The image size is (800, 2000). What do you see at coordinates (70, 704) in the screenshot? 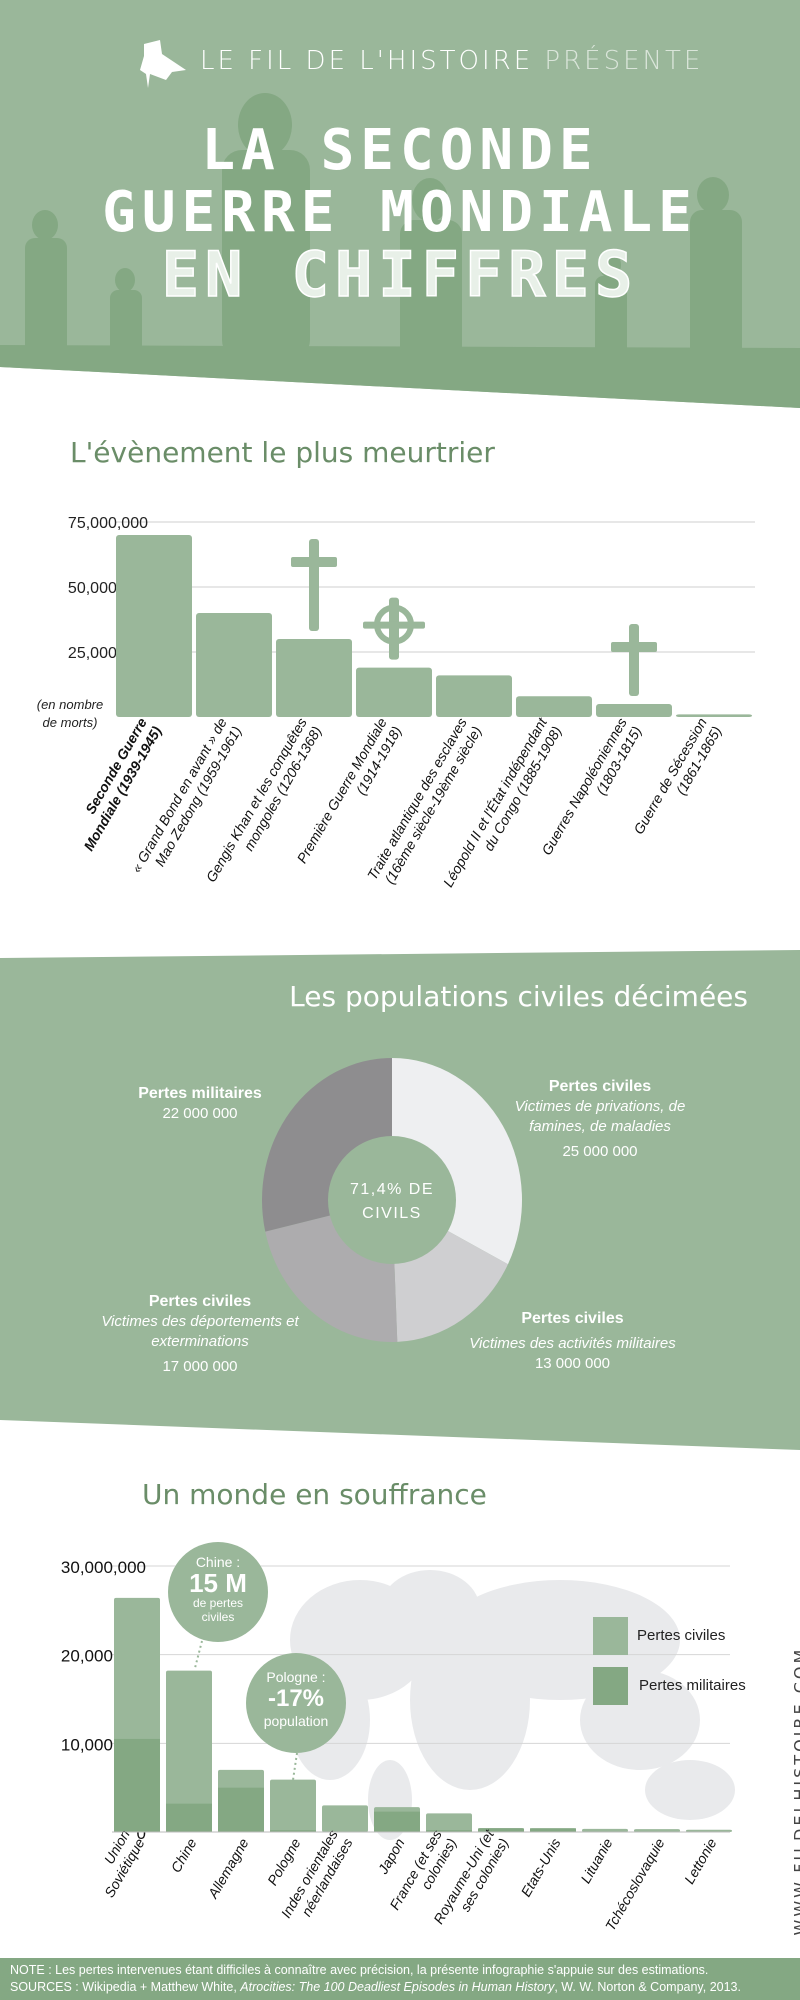
I see `y-axis-label-line1: (en nombre` at bounding box center [70, 704].